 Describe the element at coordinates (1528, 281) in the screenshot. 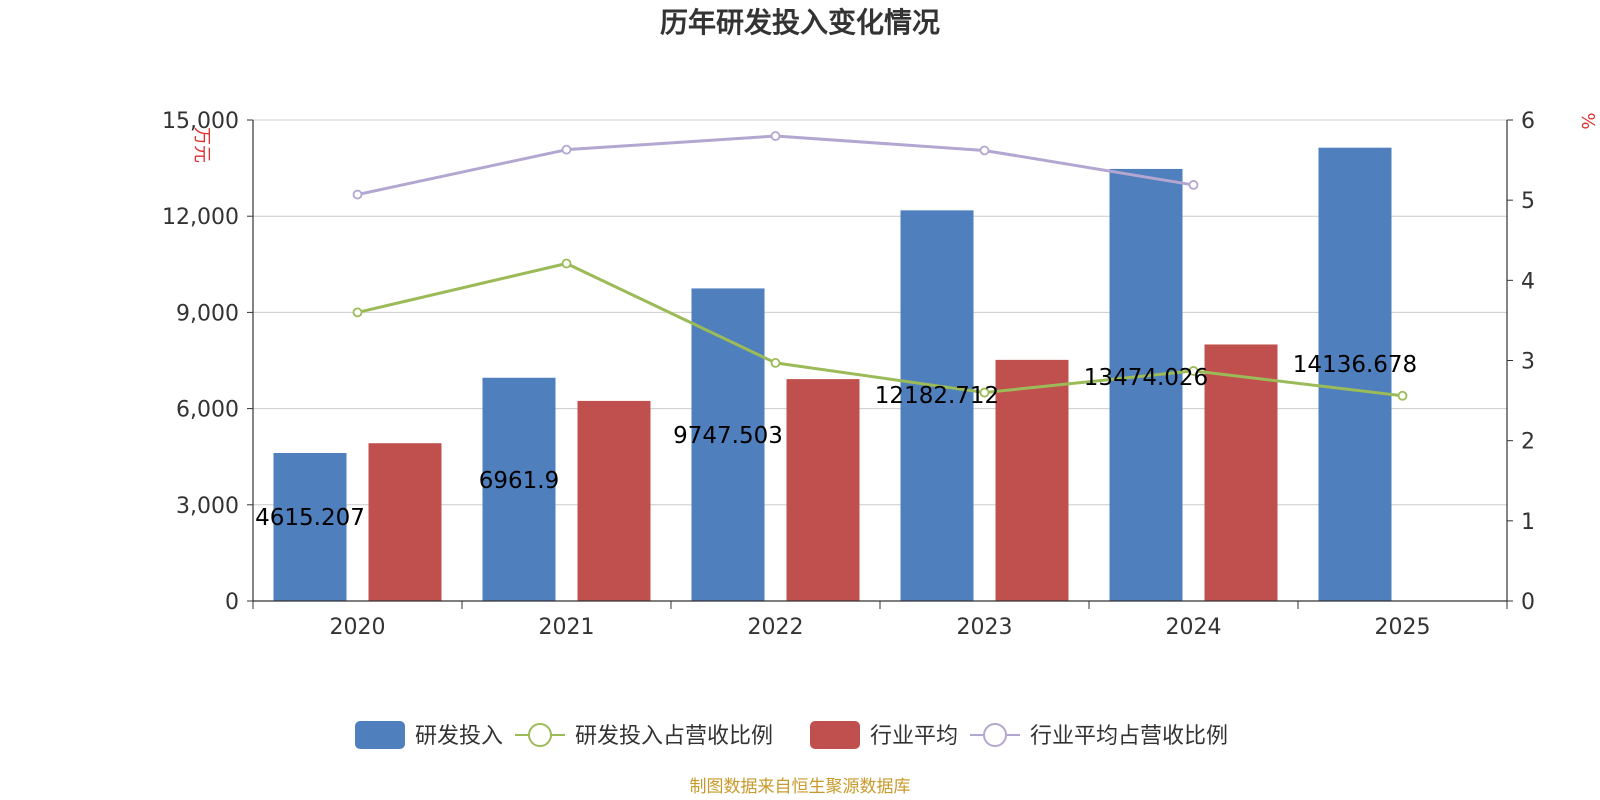

I see `right-axis-tick-label: 4` at that location.